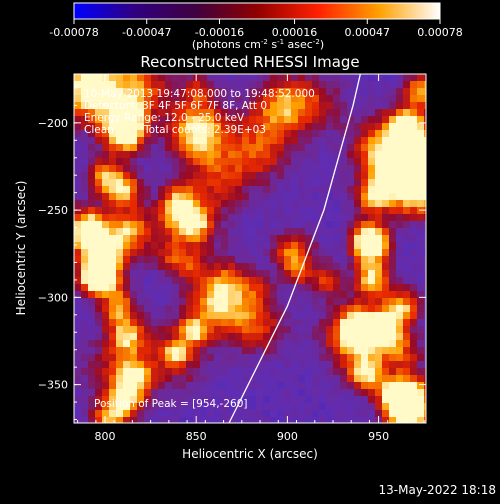 The width and height of the screenshot is (500, 504). Describe the element at coordinates (368, 32) in the screenshot. I see `colorbar-tick-label: 0.00047` at that location.